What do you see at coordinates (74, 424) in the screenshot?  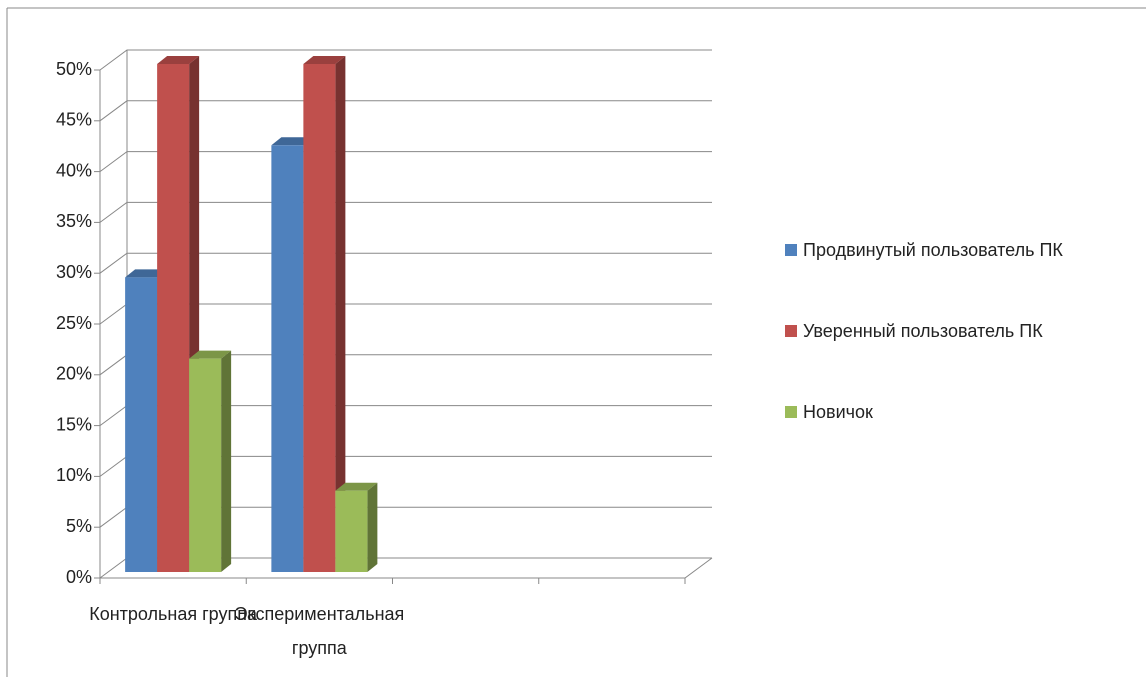 I see `y-tick-label: 15%` at bounding box center [74, 424].